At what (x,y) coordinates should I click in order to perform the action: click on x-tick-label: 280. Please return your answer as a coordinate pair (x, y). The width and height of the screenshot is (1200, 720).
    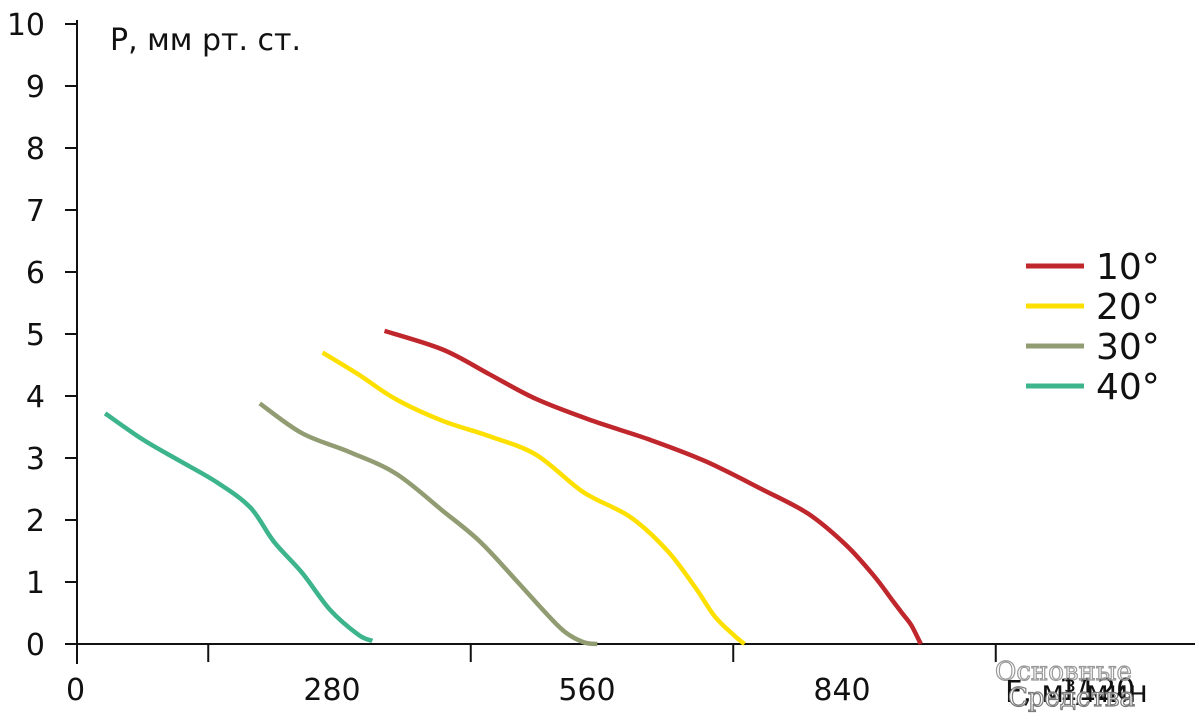
    Looking at the image, I should click on (331, 690).